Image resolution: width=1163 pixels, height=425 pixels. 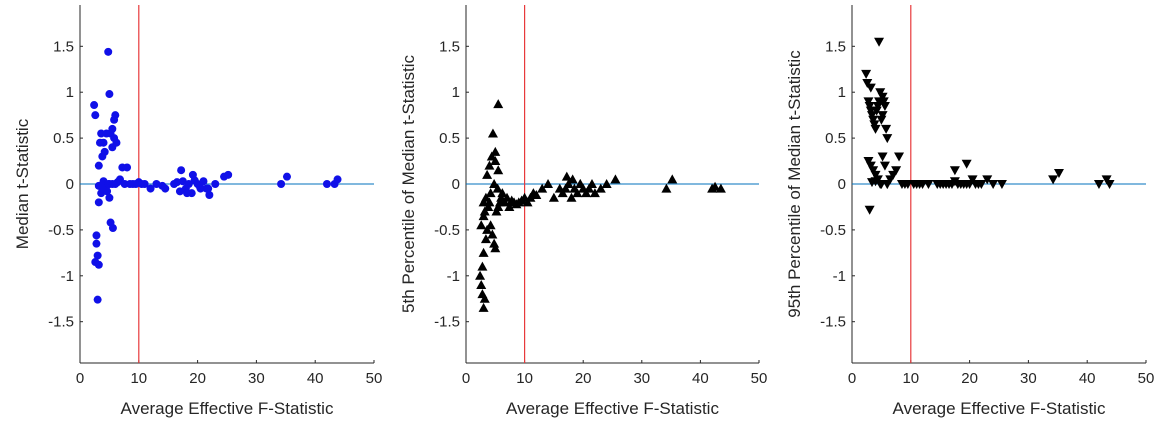 What do you see at coordinates (227, 408) in the screenshot?
I see `x-axis-label: Average Effective F-Statistic` at bounding box center [227, 408].